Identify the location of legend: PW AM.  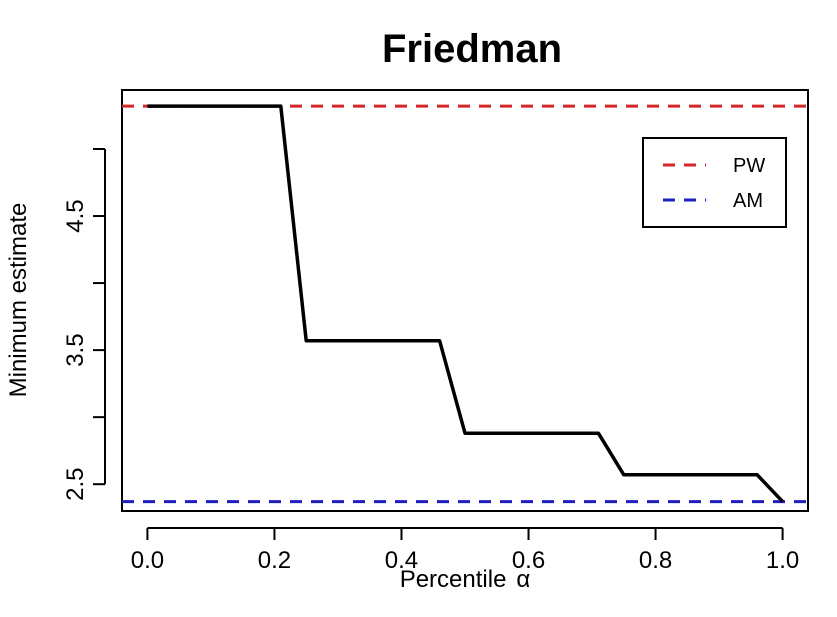
(714, 182).